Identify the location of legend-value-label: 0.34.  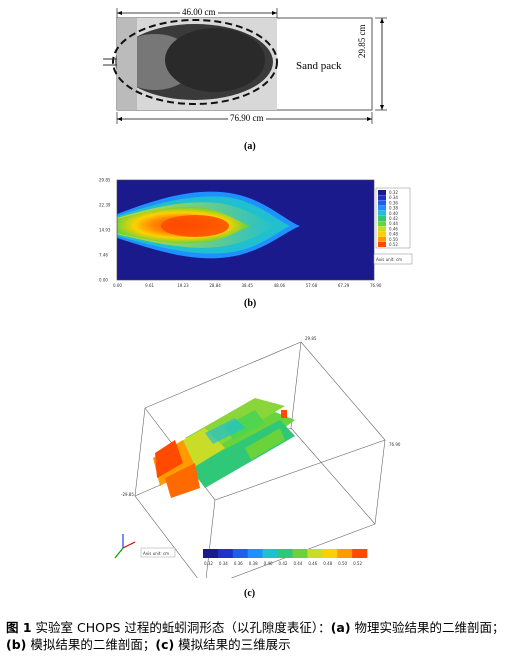
(393, 197).